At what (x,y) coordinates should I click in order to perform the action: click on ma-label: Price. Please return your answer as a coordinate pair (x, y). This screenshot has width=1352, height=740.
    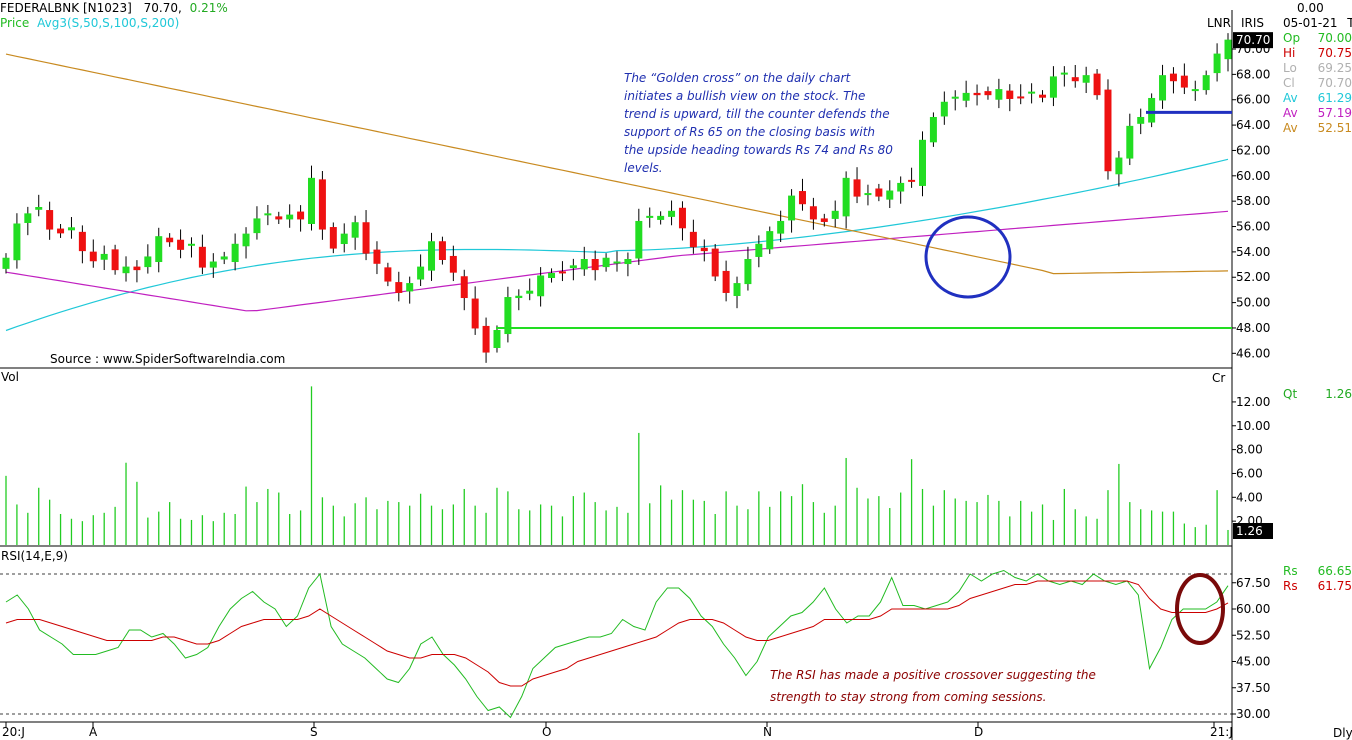
    Looking at the image, I should click on (15, 23).